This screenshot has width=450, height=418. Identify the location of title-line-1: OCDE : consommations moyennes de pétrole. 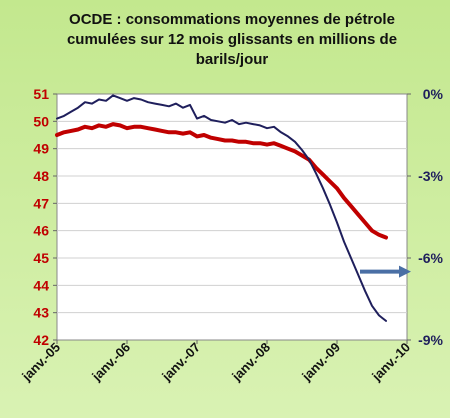
(232, 19).